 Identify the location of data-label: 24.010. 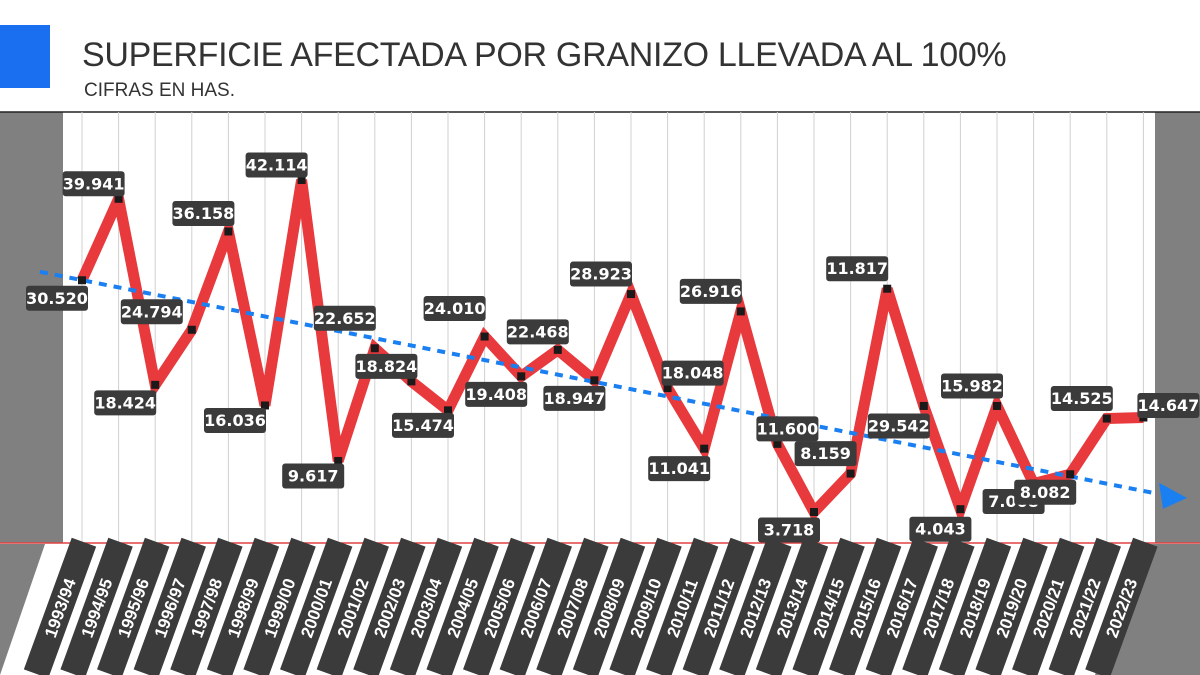
(455, 308).